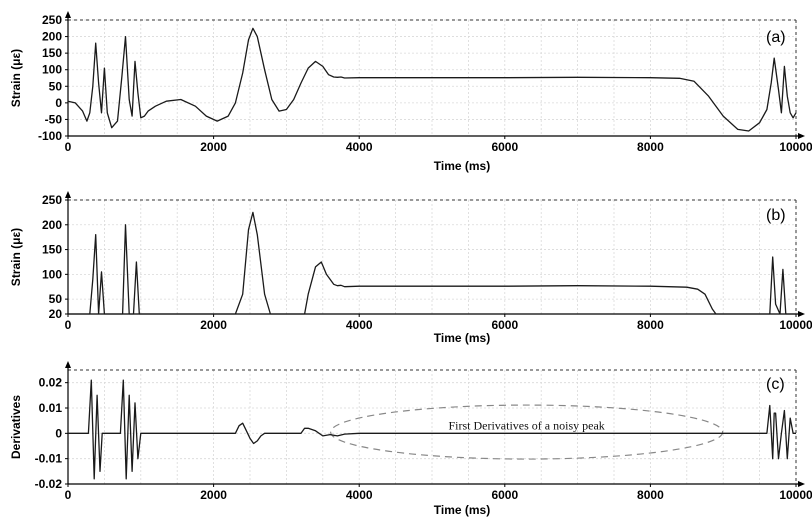 This screenshot has width=812, height=517. I want to click on panel-label: (a), so click(776, 37).